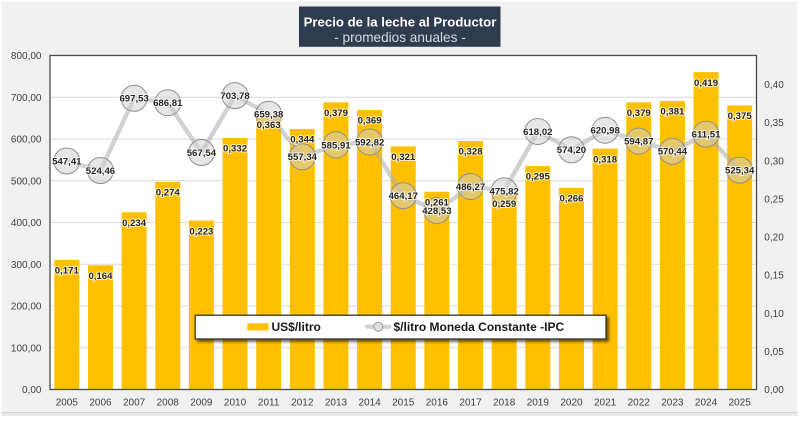  I want to click on svg-text: 700,00, so click(26, 98).